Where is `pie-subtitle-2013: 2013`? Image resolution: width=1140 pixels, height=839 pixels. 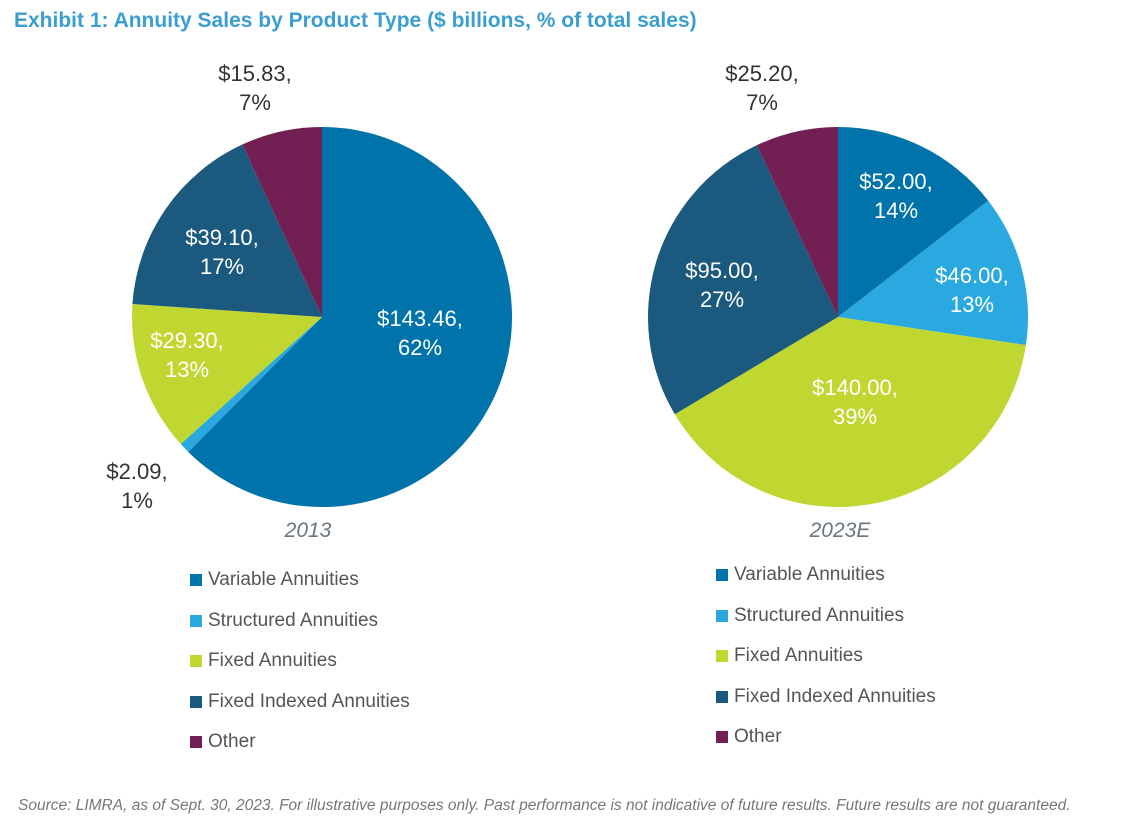
pie-subtitle-2013: 2013 is located at coordinates (308, 530).